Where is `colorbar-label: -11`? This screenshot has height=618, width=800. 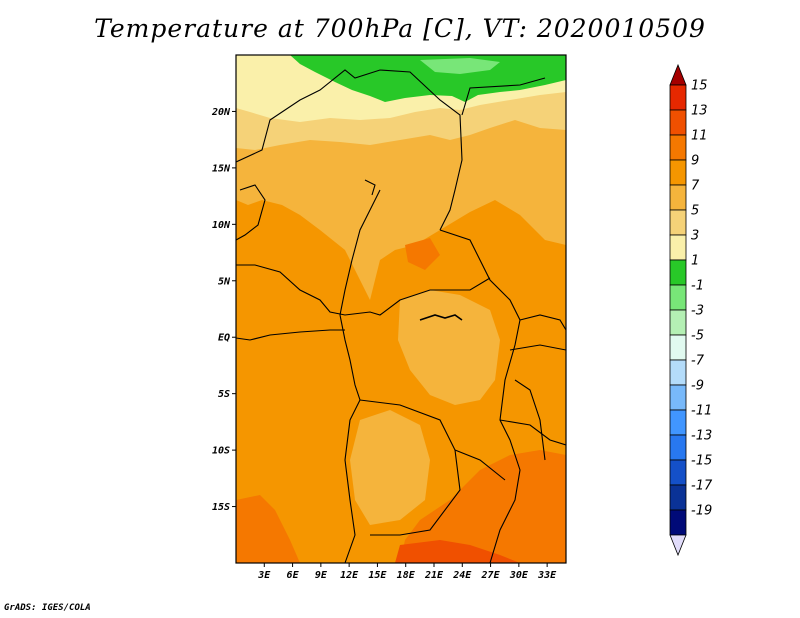
colorbar-label: -11 is located at coordinates (701, 411).